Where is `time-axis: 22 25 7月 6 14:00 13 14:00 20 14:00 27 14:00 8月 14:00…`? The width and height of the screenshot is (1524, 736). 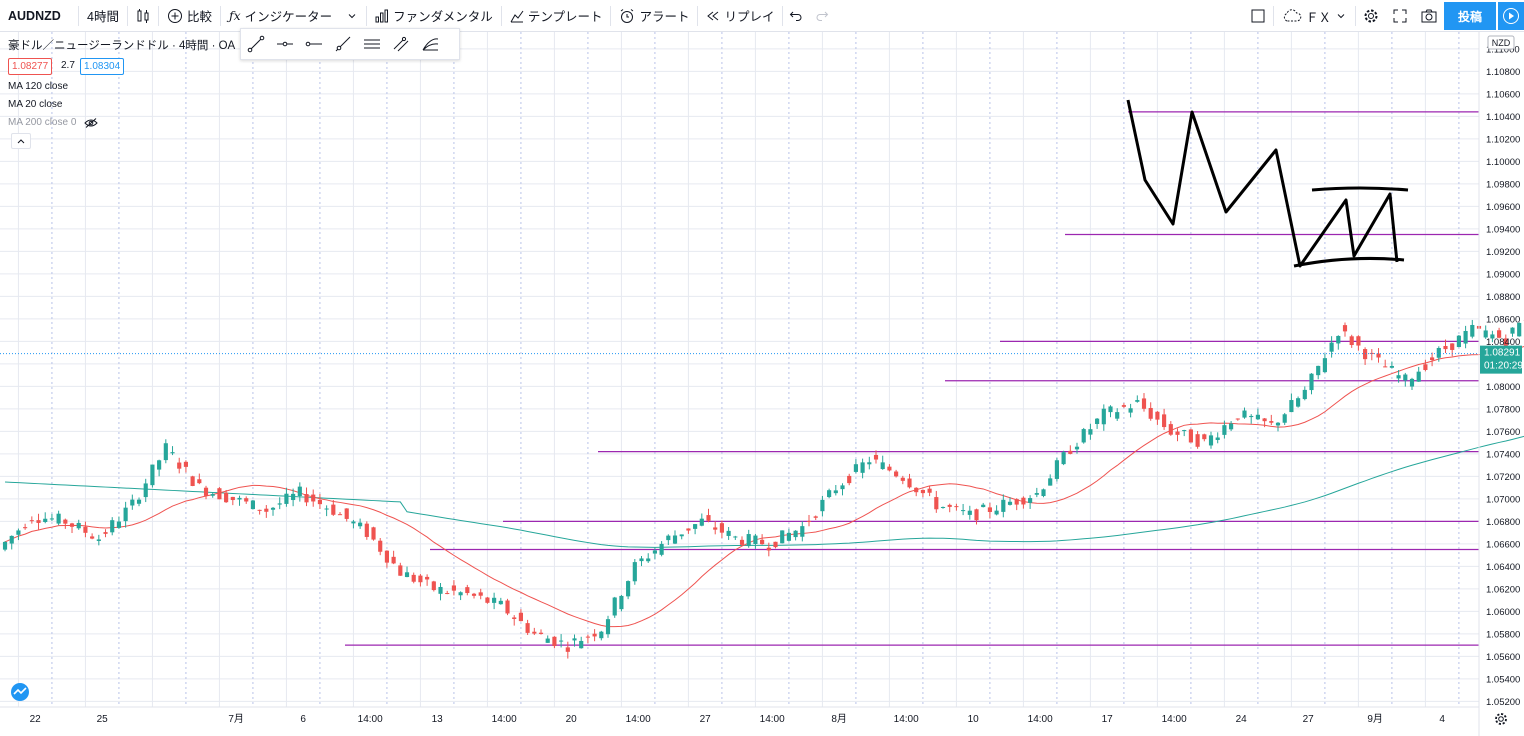 time-axis: 22 25 7月 6 14:00 13 14:00 20 14:00 27 14:00 8月 14:00… is located at coordinates (738, 719).